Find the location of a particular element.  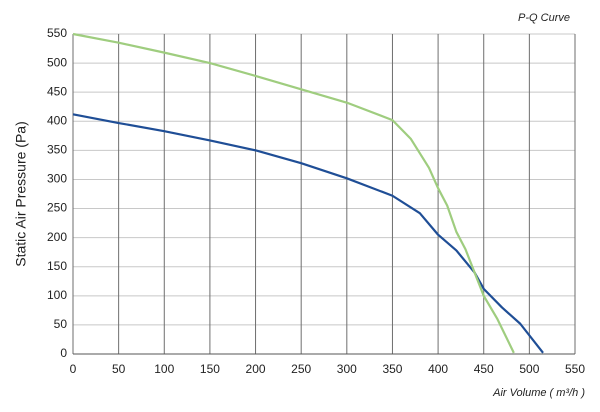

x-tick-label: 50 is located at coordinates (119, 369).